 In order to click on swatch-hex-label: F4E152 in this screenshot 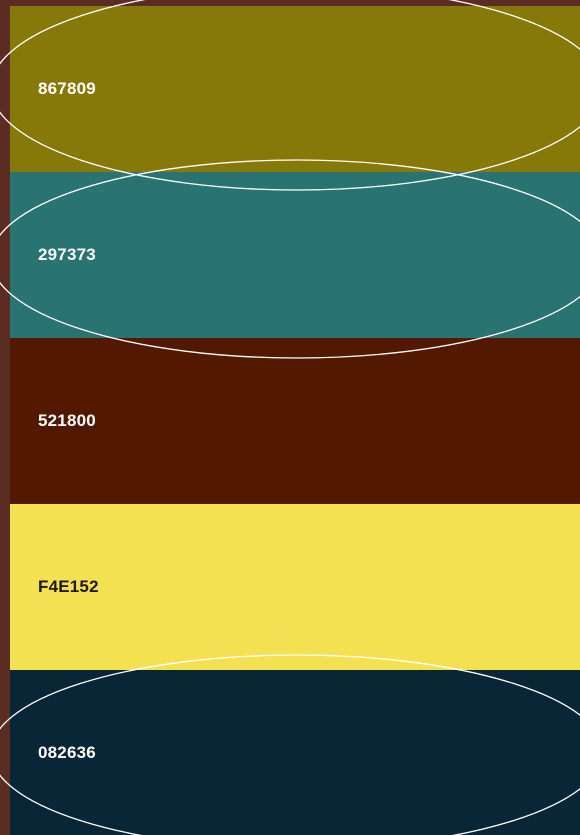, I will do `click(68, 586)`.